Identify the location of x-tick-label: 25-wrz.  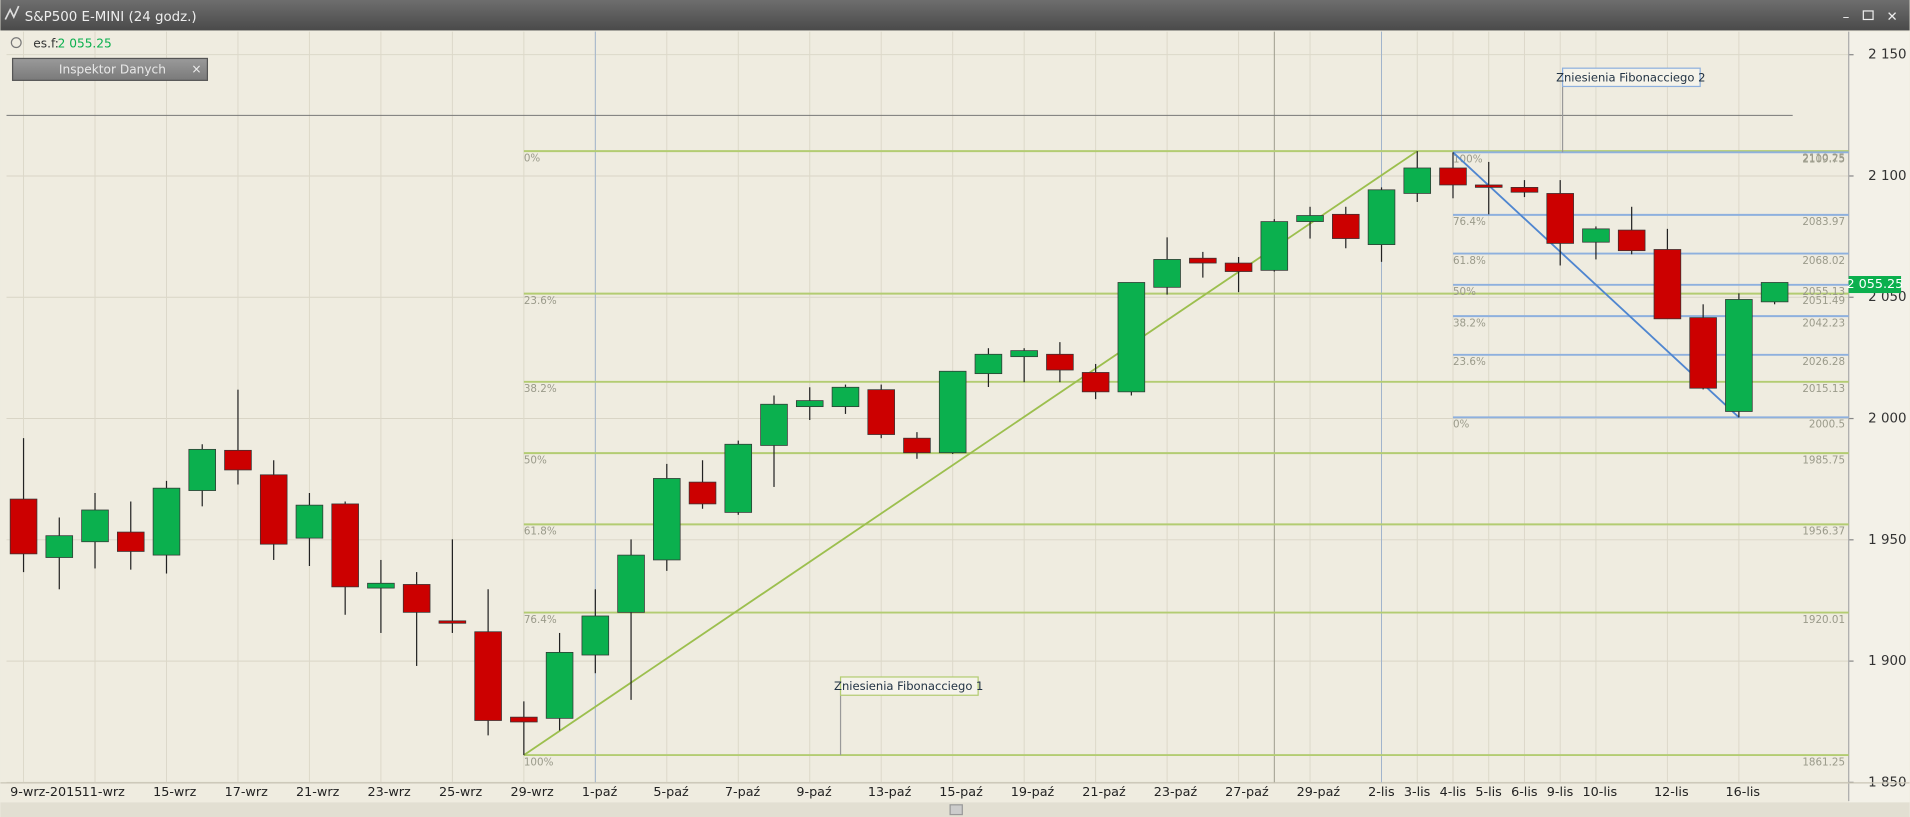
(461, 792).